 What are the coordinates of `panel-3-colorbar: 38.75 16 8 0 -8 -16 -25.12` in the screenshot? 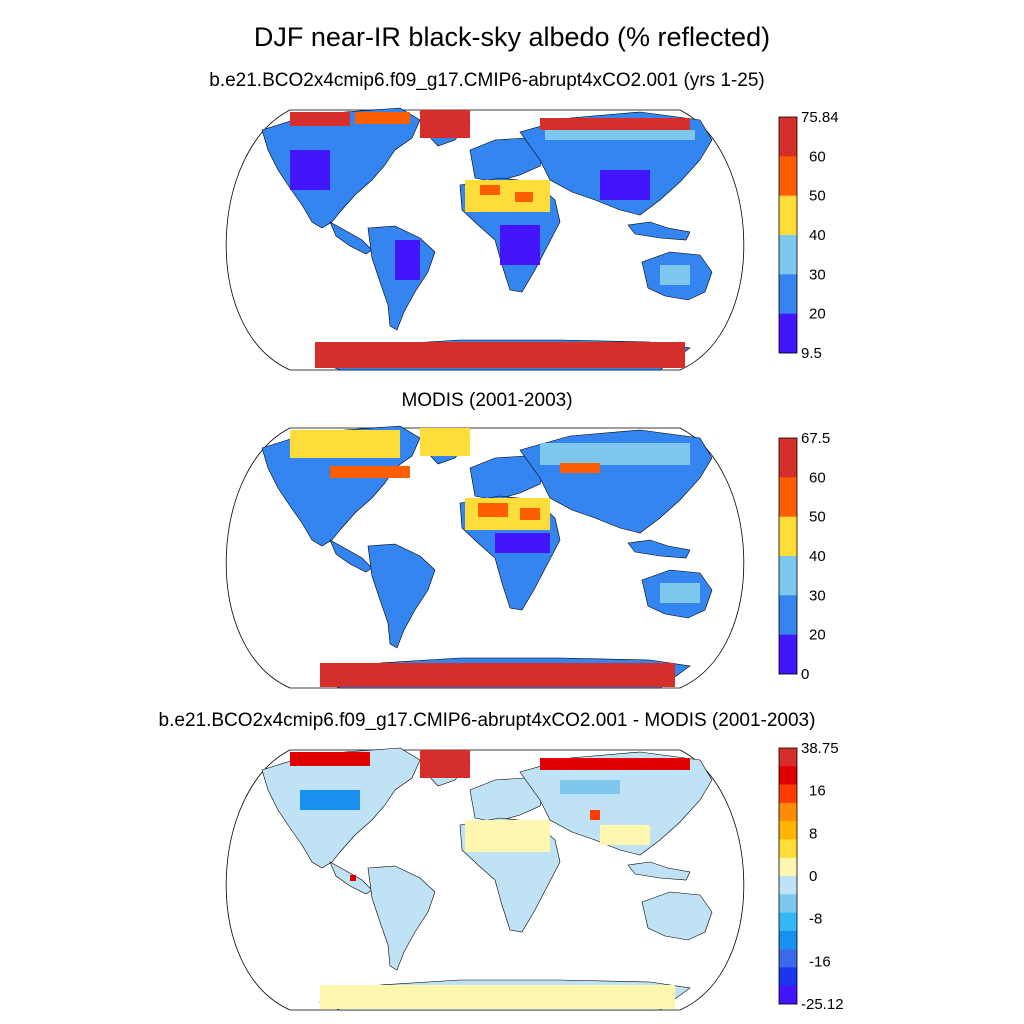 It's located at (811, 876).